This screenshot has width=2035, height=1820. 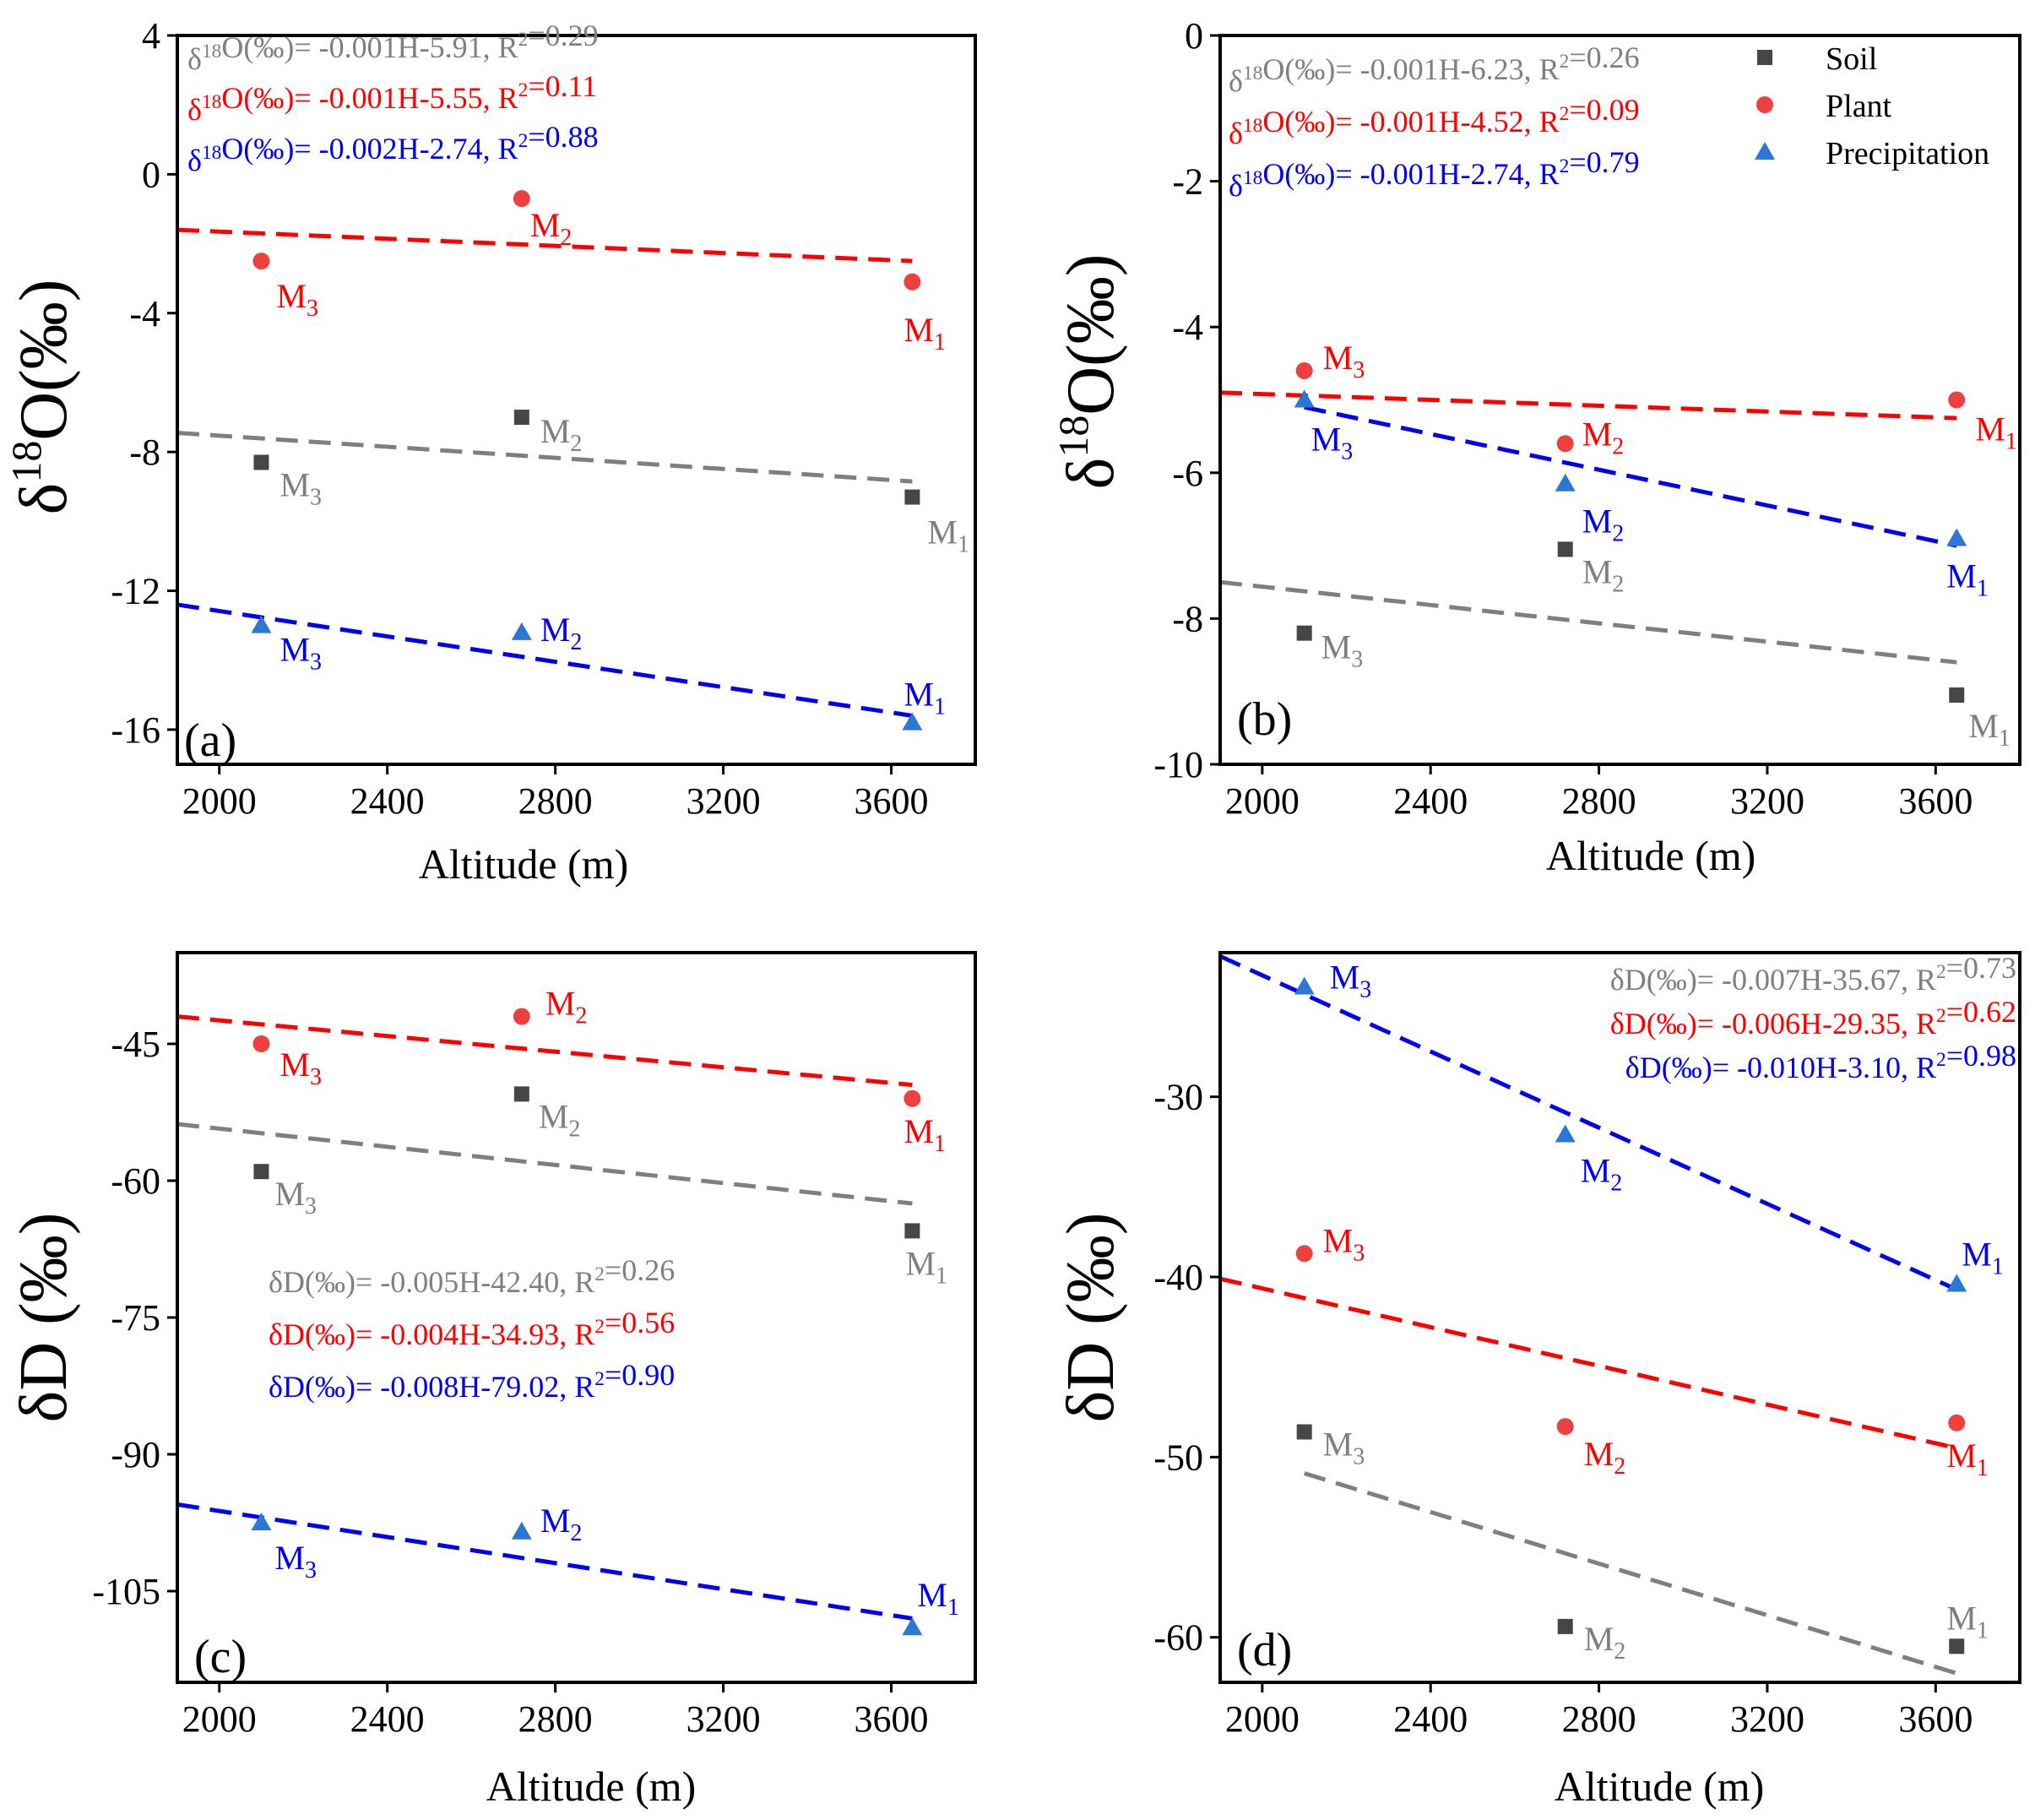 I want to click on equation-plant: δ18O(‰)= -0.001H-4.52, R2=0.09, so click(x=1434, y=121).